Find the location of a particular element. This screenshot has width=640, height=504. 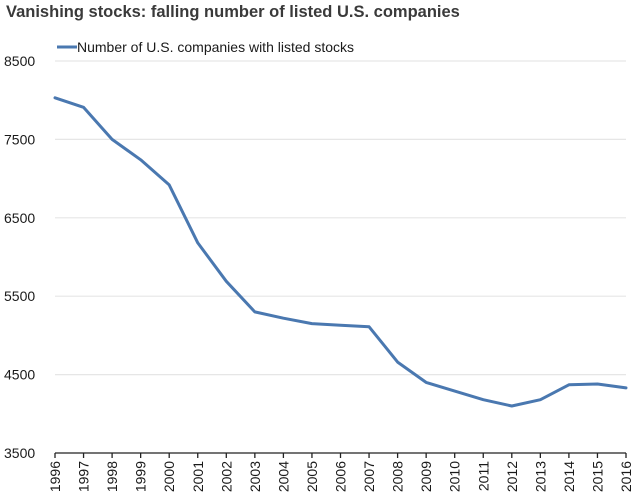

x-tick-label: 2001 is located at coordinates (198, 476).